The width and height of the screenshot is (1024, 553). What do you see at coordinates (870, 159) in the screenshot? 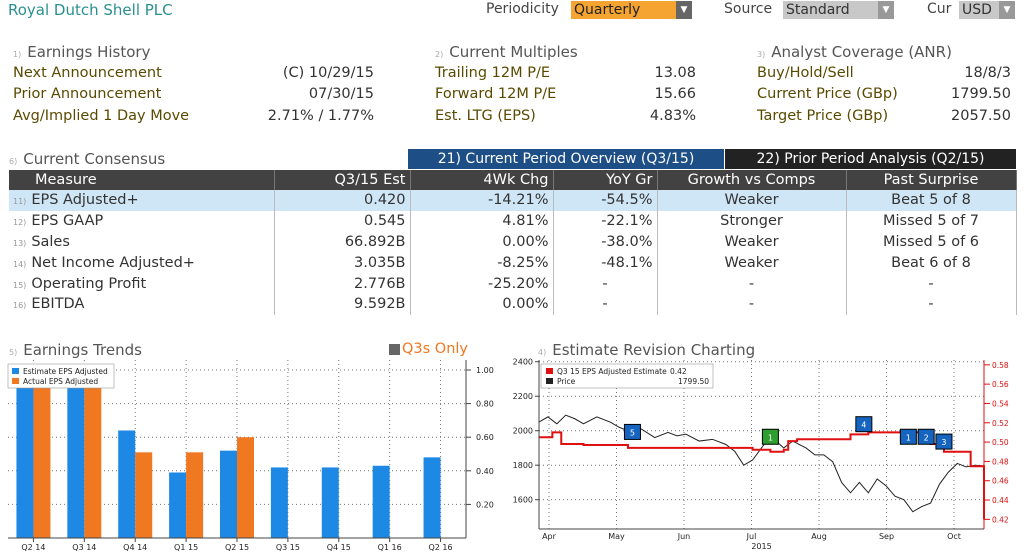
I see `tab-prior-period: 22) Prior Period Analysis (Q2/15)` at bounding box center [870, 159].